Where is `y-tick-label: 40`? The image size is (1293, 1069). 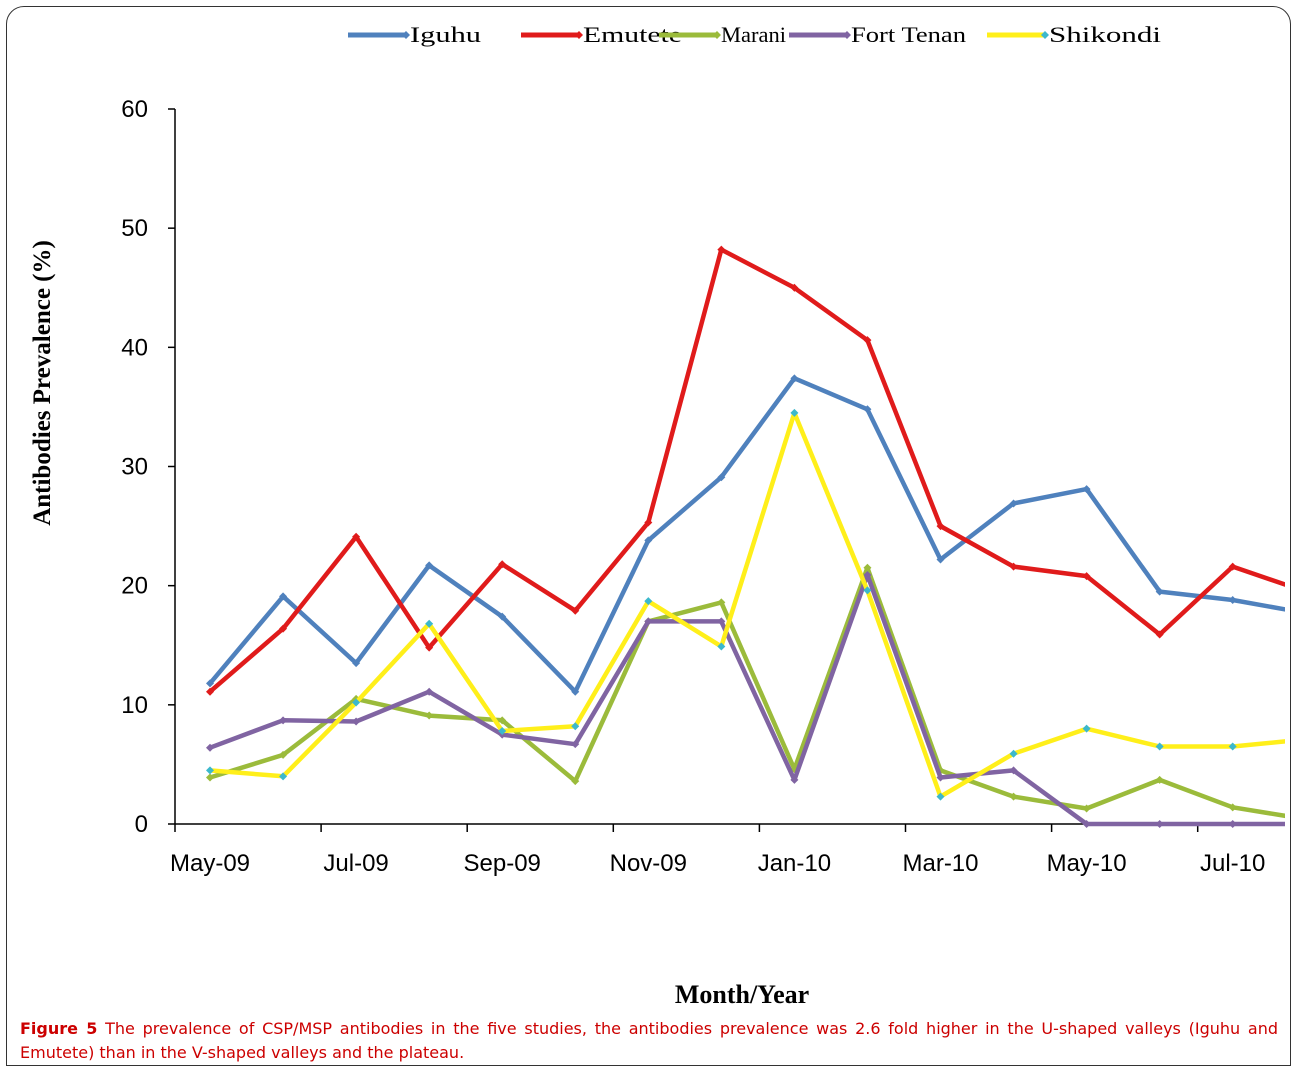
y-tick-label: 40 is located at coordinates (134, 347).